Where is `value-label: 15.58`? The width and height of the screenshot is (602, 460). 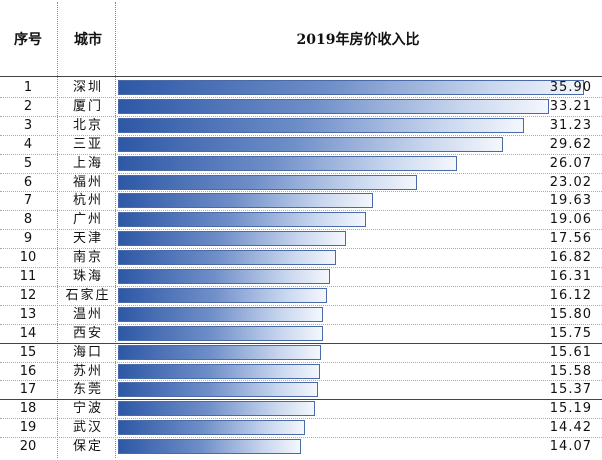
value-label: 15.58 is located at coordinates (570, 371).